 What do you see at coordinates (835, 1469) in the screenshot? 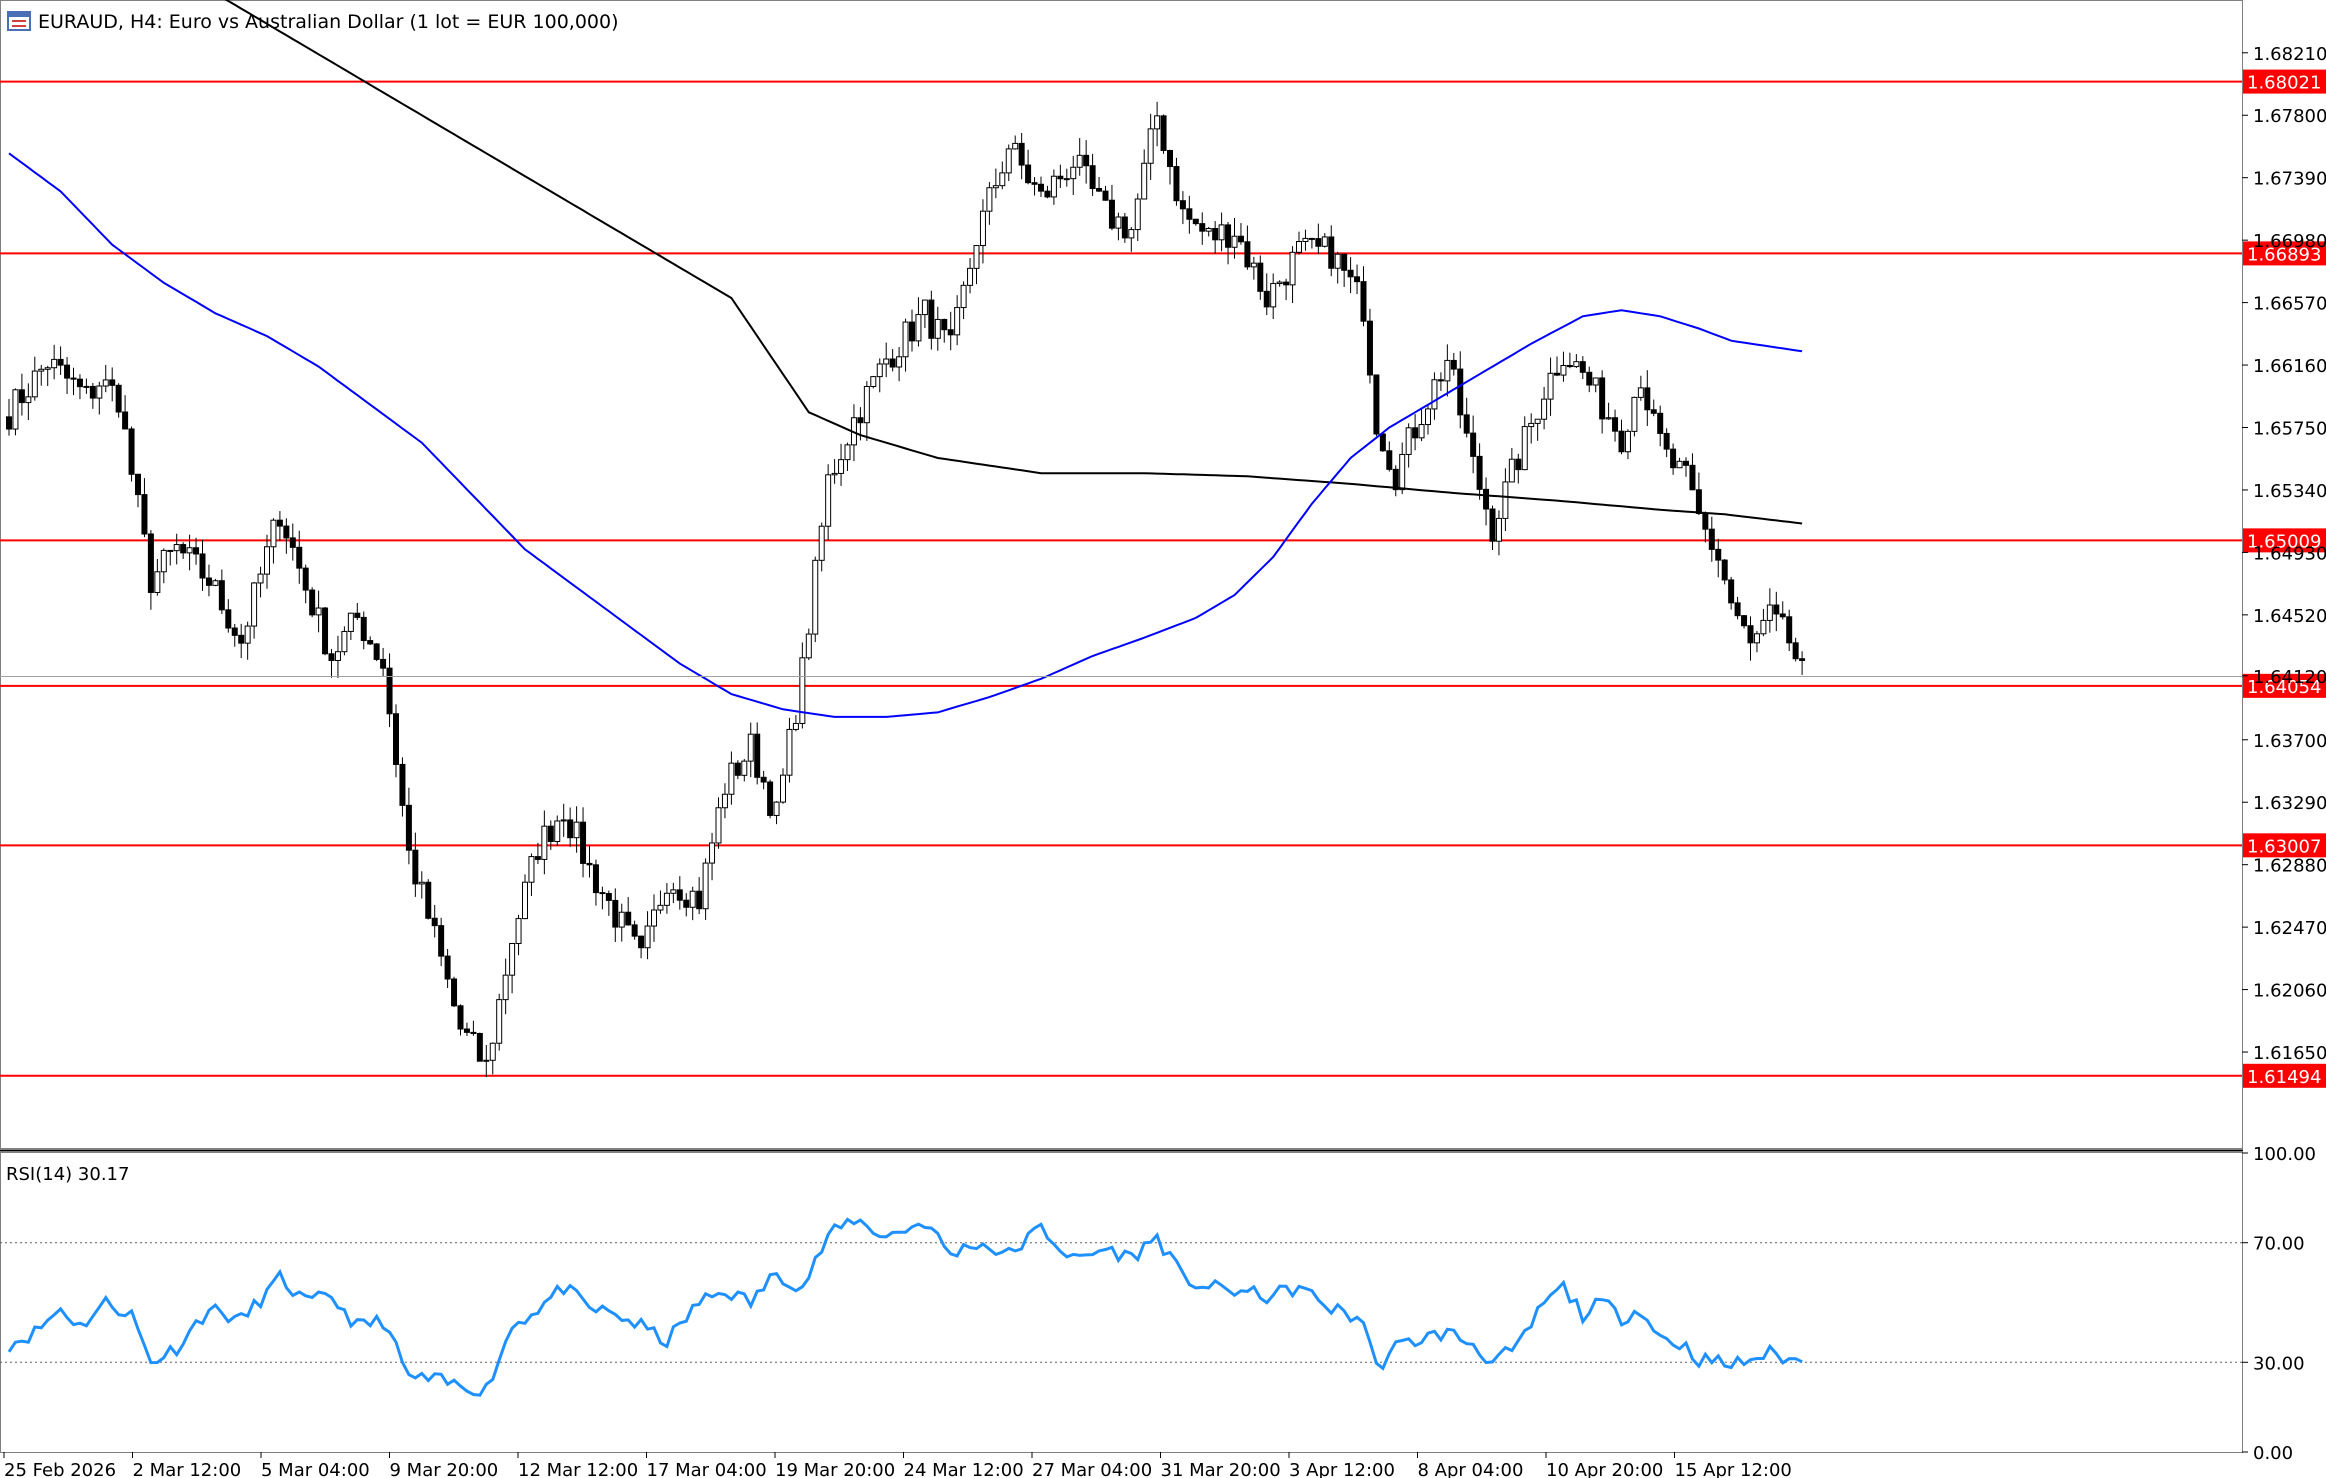
I see `time-tick-label: 19 Mar 20:00` at bounding box center [835, 1469].